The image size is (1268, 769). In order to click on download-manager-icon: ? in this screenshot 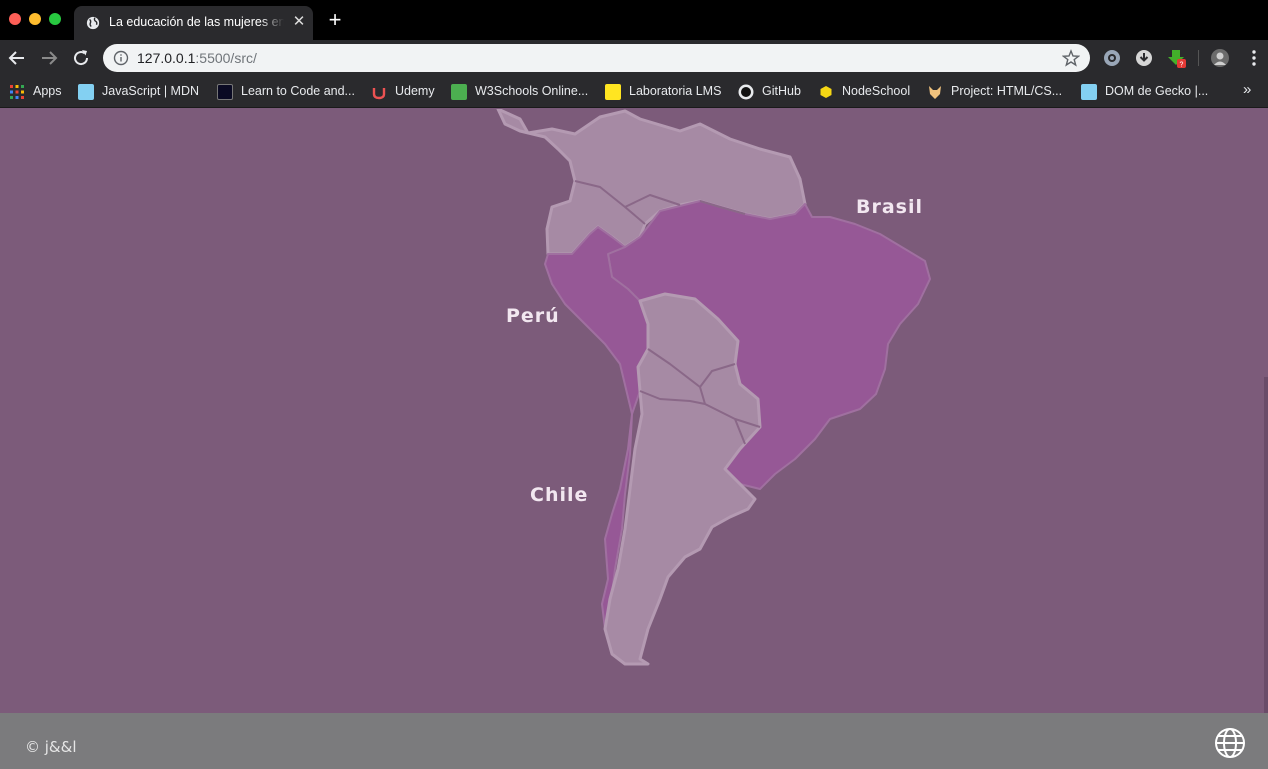, I will do `click(1176, 58)`.